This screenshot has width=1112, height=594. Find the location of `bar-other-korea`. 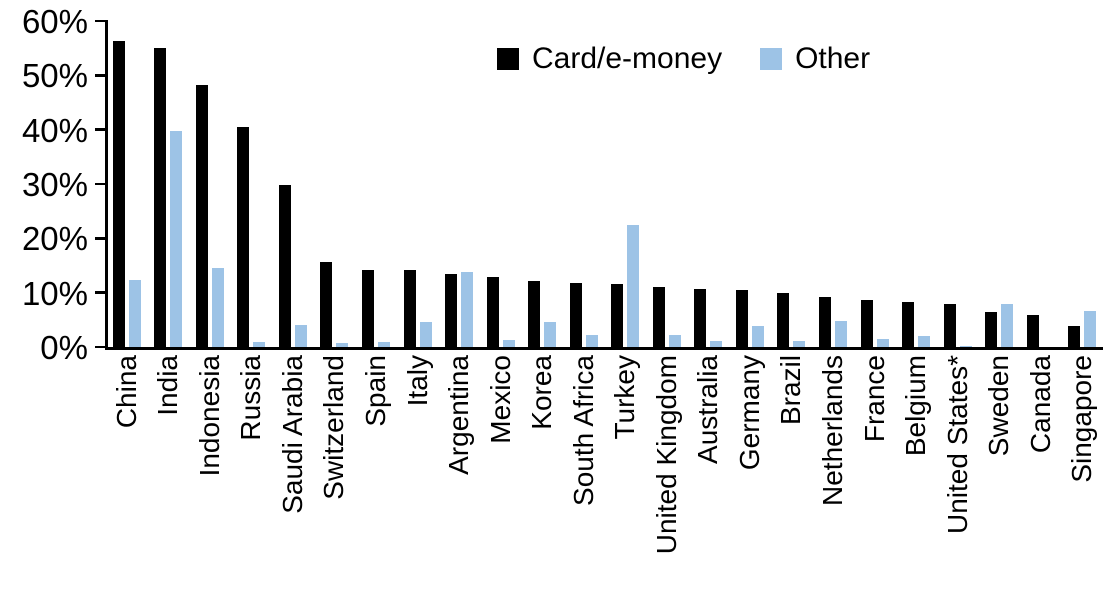

bar-other-korea is located at coordinates (550, 334).